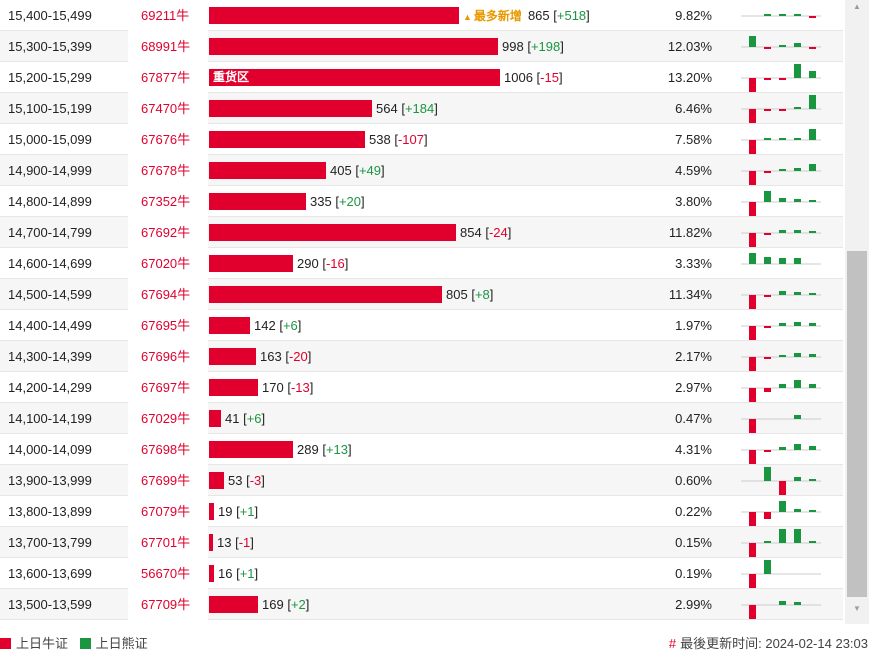 Image resolution: width=872 pixels, height=665 pixels. What do you see at coordinates (421, 480) in the screenshot?
I see `table-row: 13,900-13,999 67699牛 53 [-3] 0.60%` at bounding box center [421, 480].